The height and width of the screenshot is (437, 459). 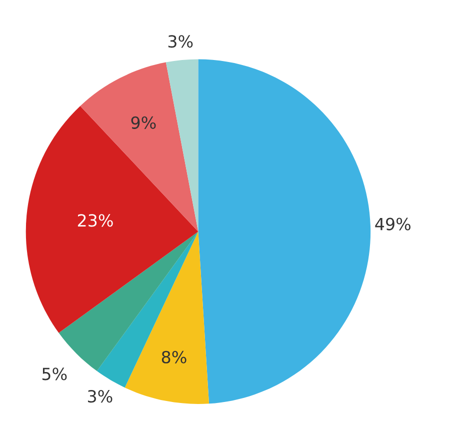 What do you see at coordinates (174, 357) in the screenshot?
I see `data-label: 8%` at bounding box center [174, 357].